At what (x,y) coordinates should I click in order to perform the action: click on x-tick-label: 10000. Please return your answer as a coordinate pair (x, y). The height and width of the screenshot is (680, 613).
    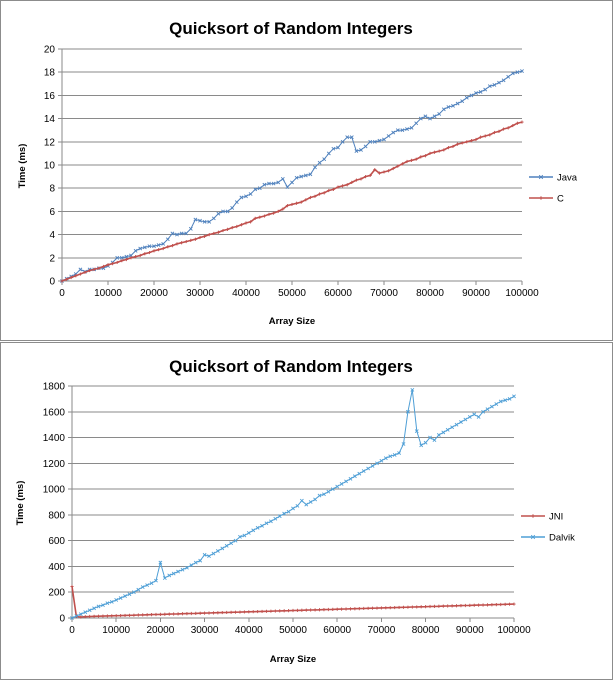
    Looking at the image, I should click on (116, 630).